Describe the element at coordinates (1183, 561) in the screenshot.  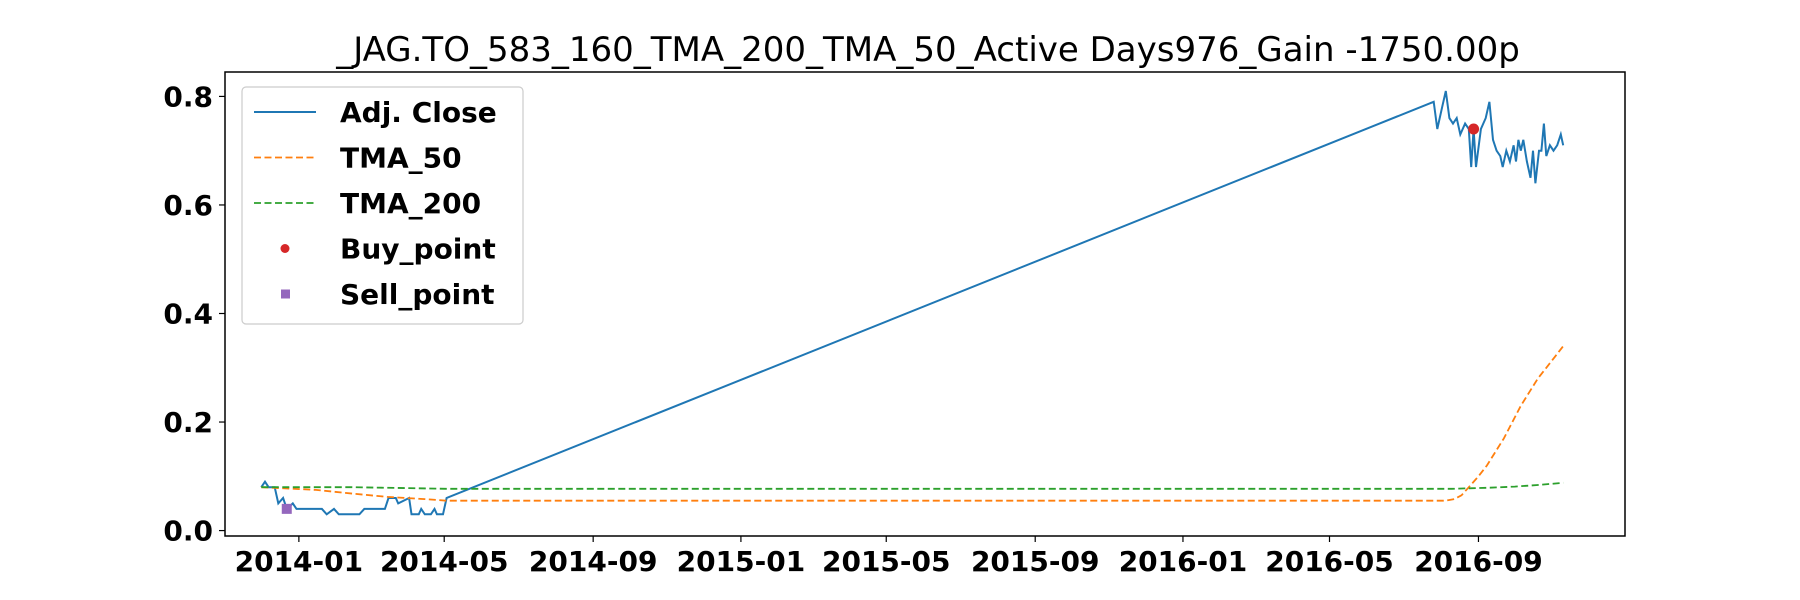
I see `x-tick-label: 2016-01` at that location.